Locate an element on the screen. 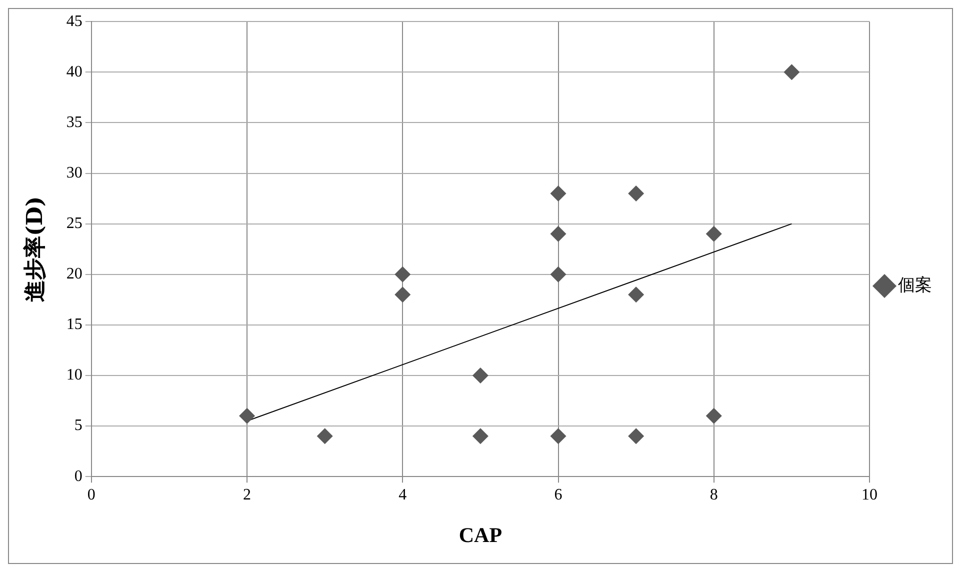 This screenshot has width=963, height=572. x-tick-label: 10 is located at coordinates (870, 495).